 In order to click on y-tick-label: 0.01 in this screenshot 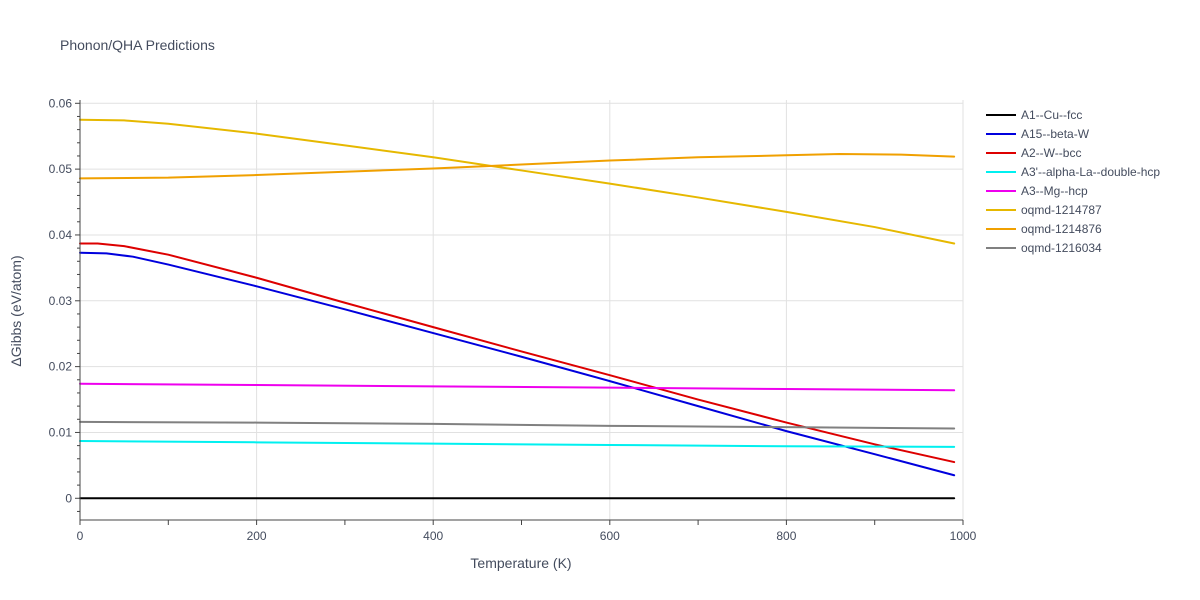, I will do `click(61, 432)`.